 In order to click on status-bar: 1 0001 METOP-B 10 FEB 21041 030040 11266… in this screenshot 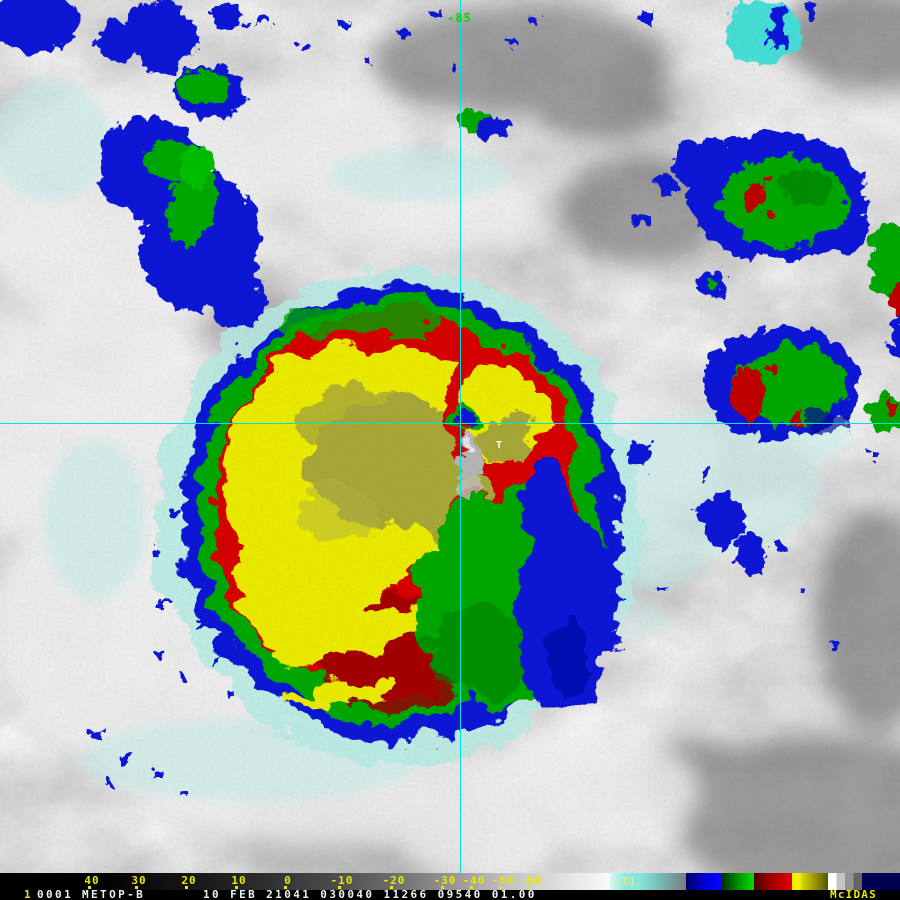, I will do `click(450, 894)`.